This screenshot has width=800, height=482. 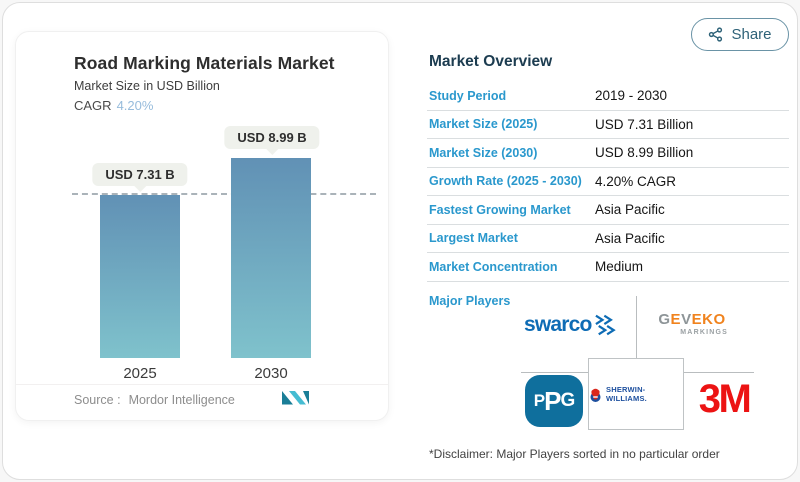 I want to click on row-label: Market Size (2030), so click(x=483, y=152).